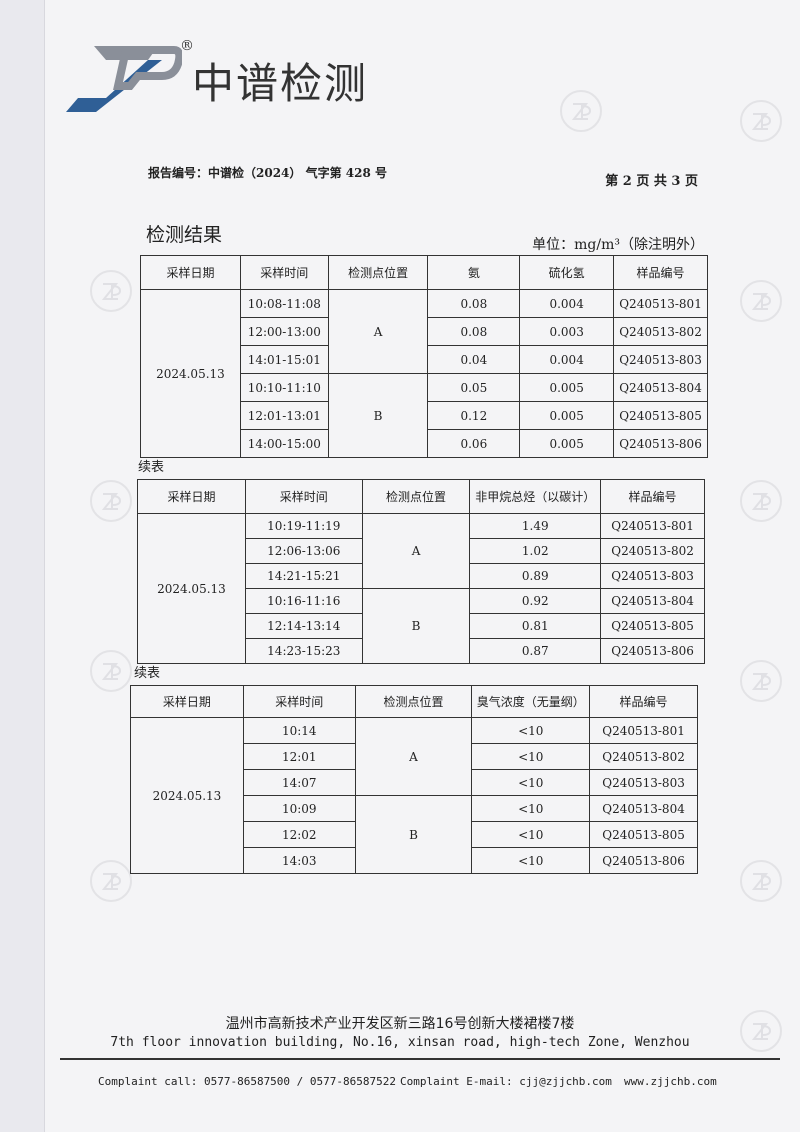 This screenshot has height=1132, width=800. I want to click on result-value-cell: 0.04, so click(474, 359).